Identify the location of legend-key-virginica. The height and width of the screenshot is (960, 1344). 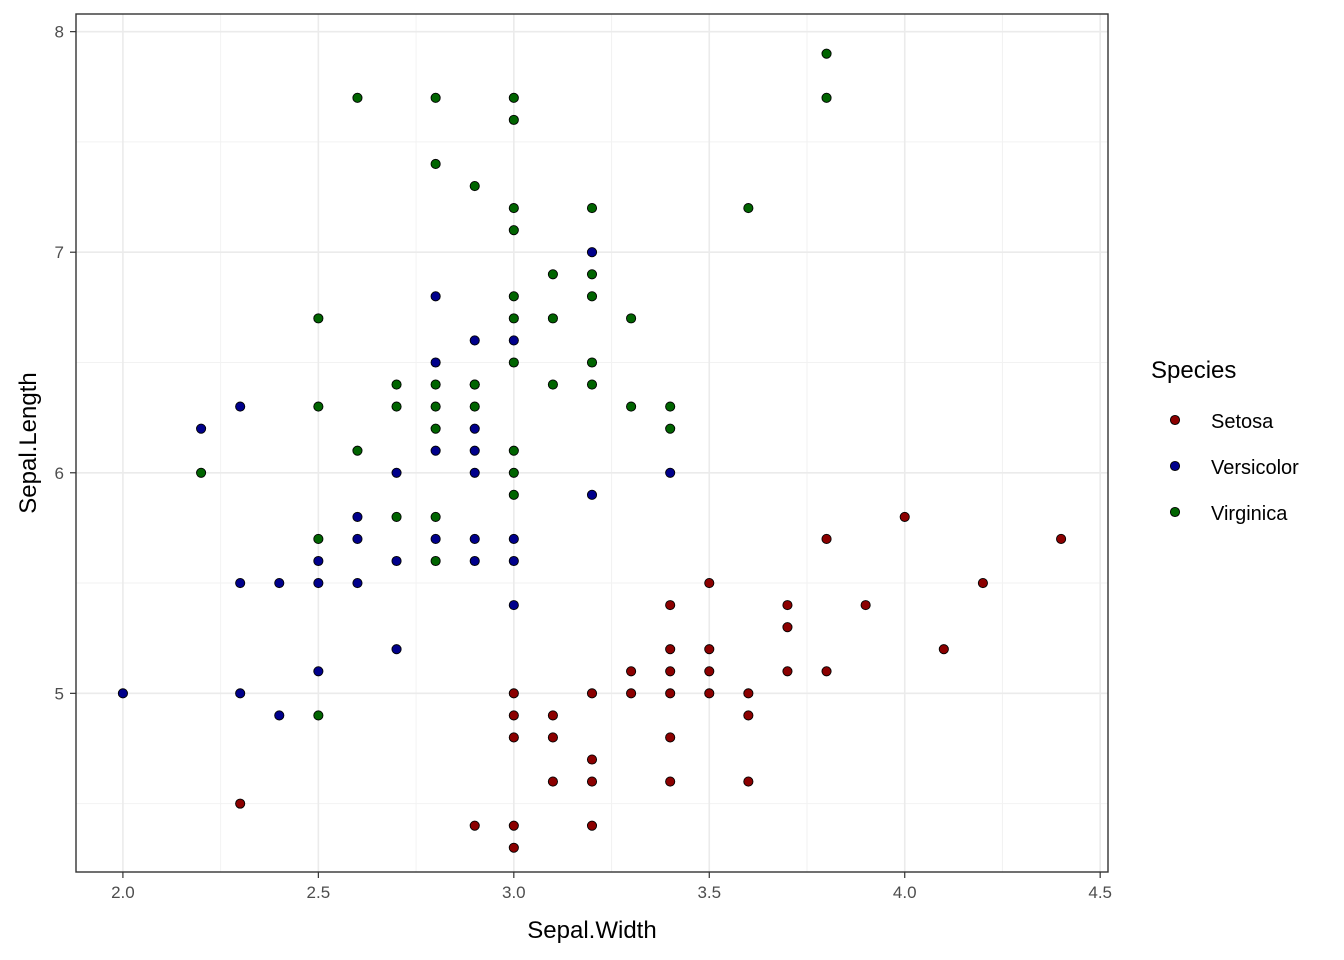
(1175, 512).